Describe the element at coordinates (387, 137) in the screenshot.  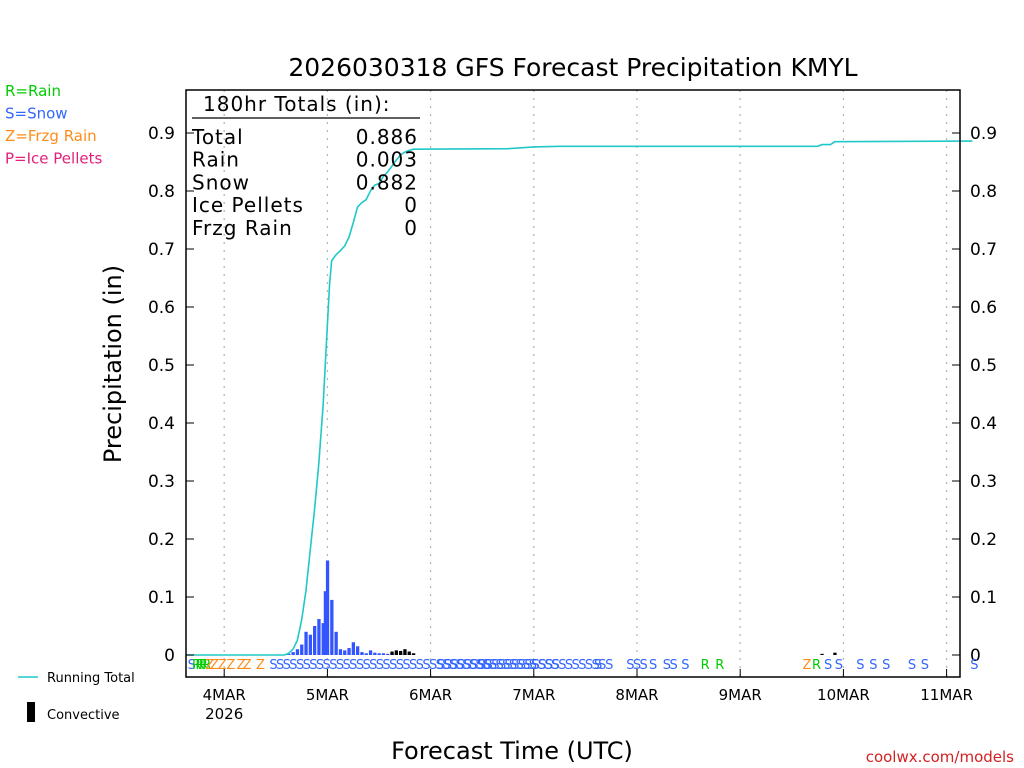
I see `totals-row-value: 0.886` at that location.